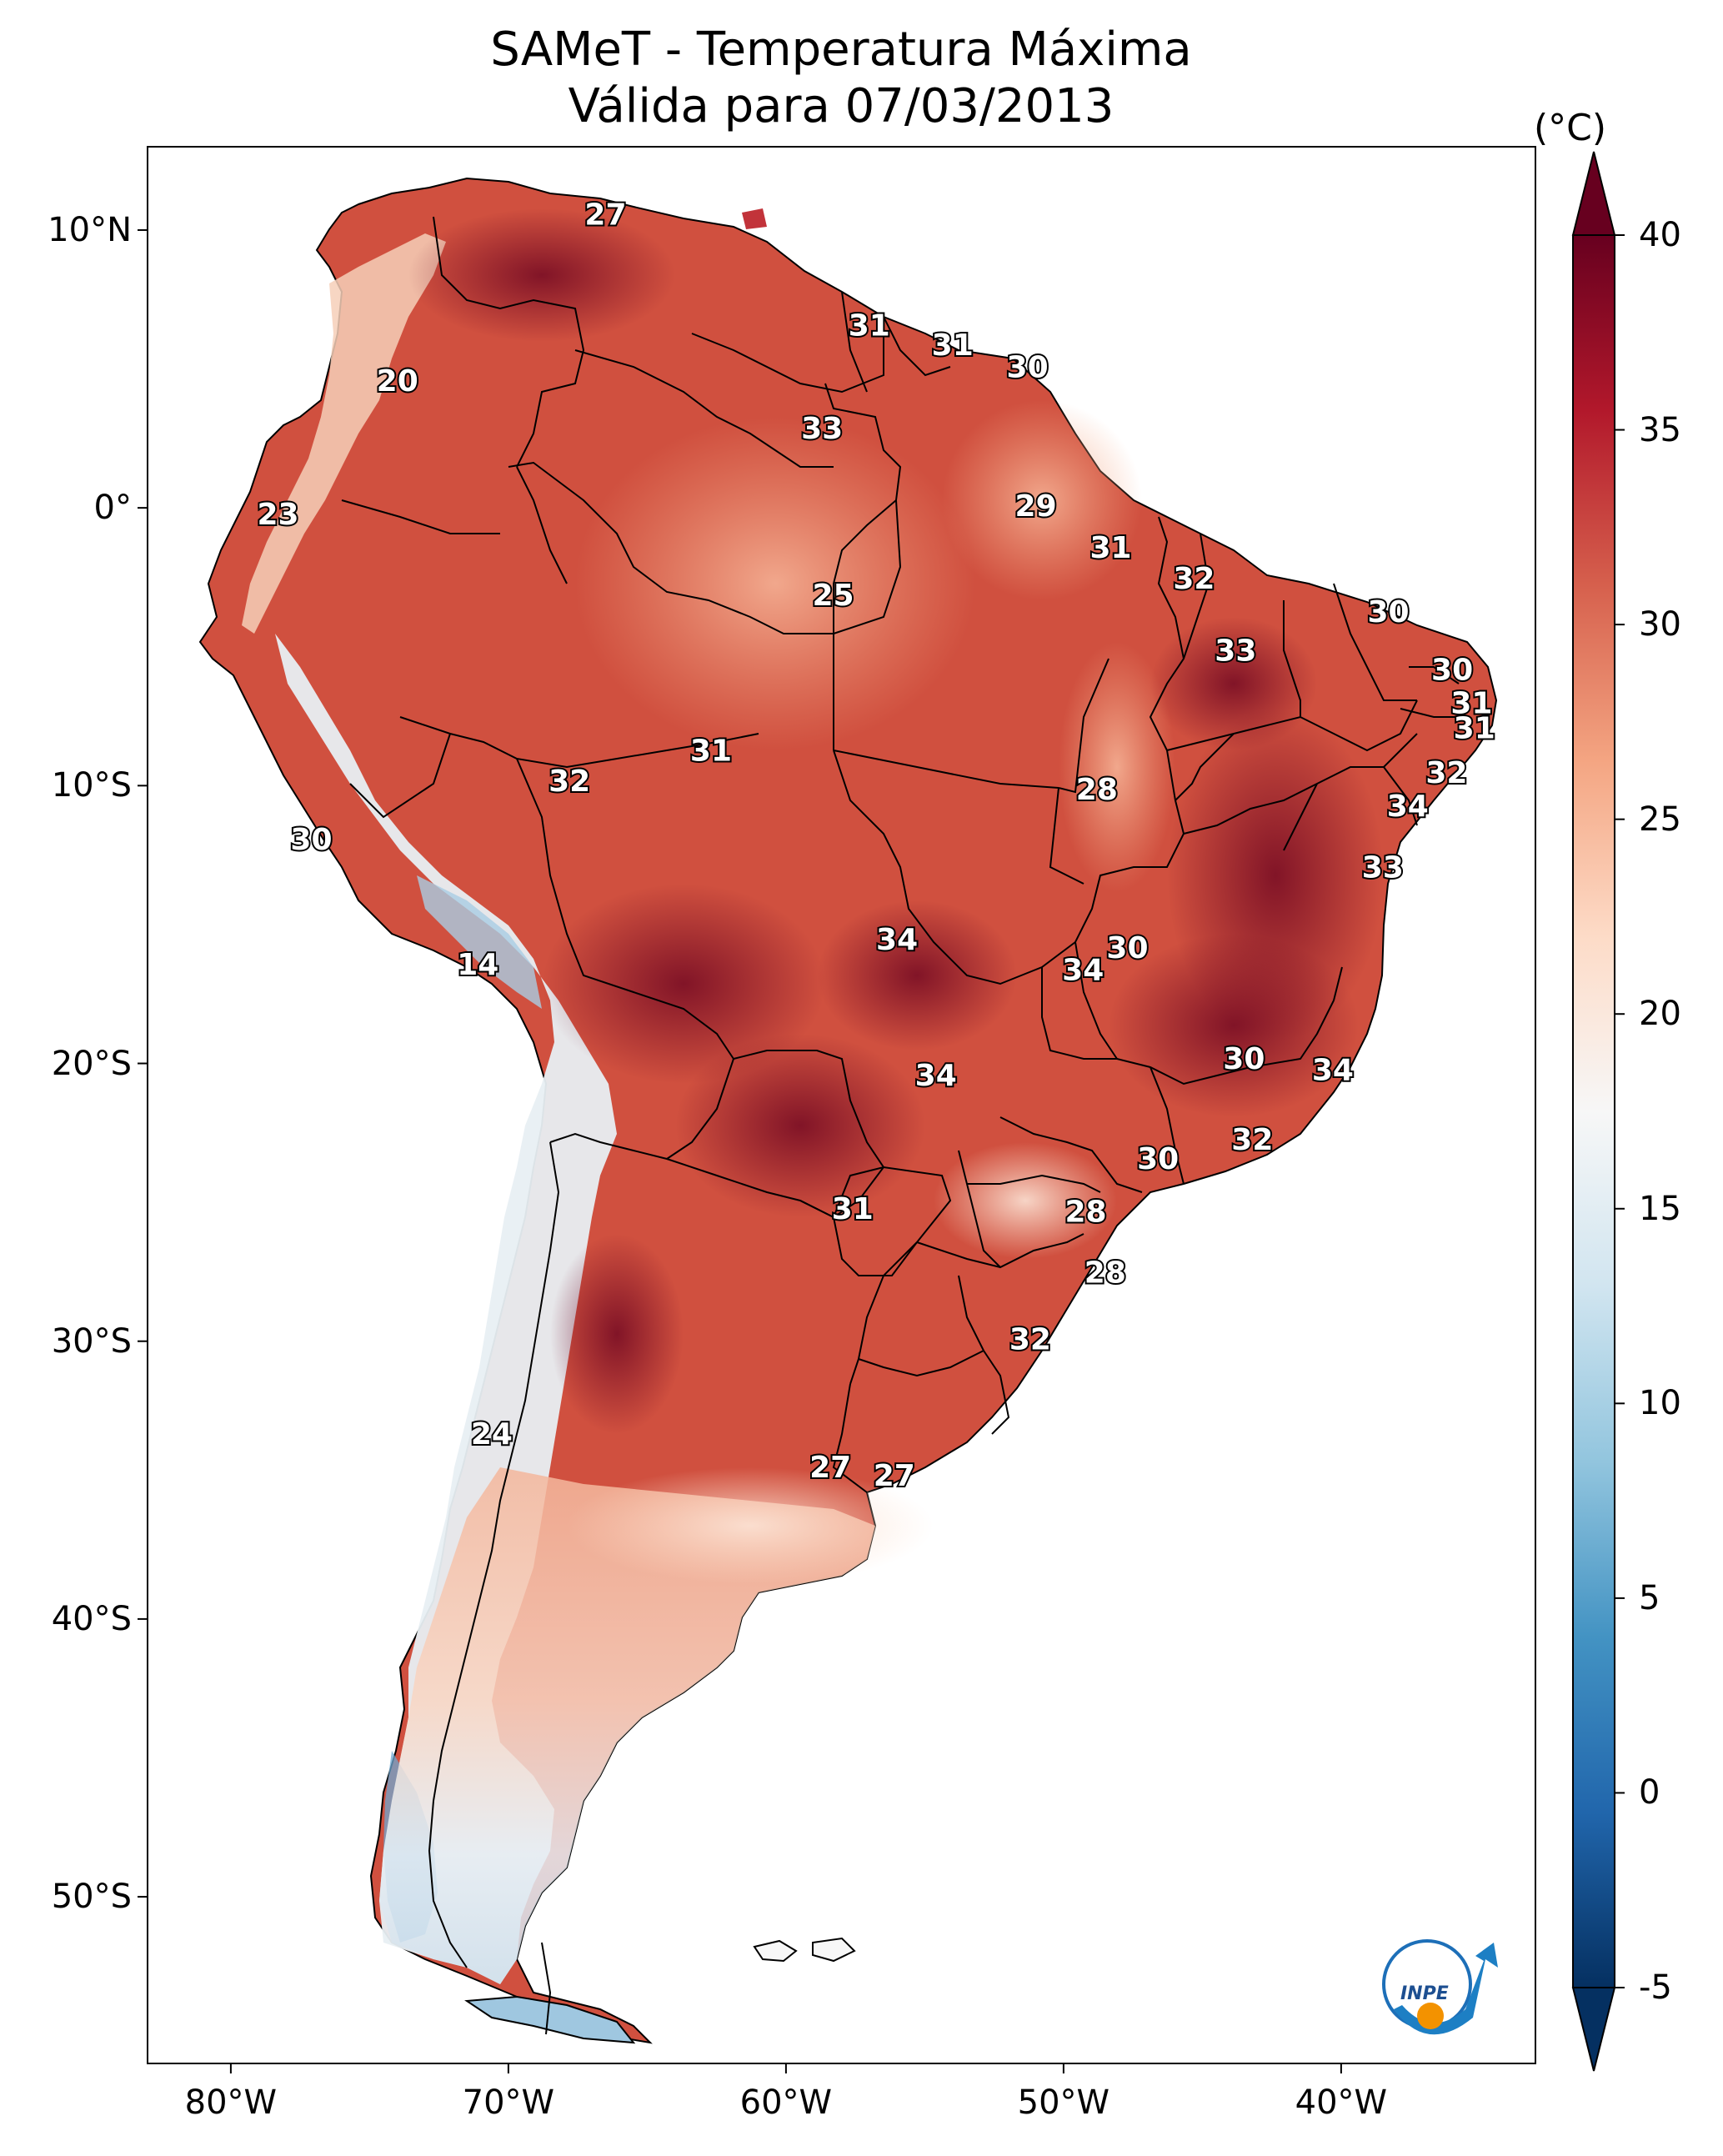 This screenshot has height=2156, width=1723. What do you see at coordinates (1660, 624) in the screenshot?
I see `colorbar-tick-label: 30` at bounding box center [1660, 624].